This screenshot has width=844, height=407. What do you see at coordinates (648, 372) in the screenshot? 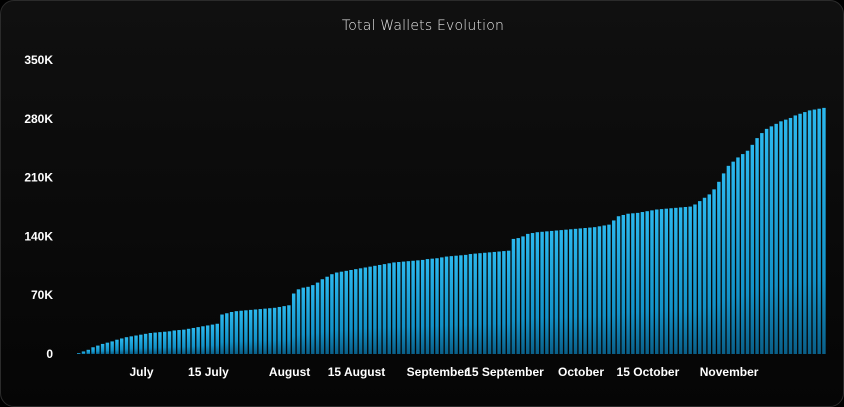
I see `x-tick-label: 15 October` at bounding box center [648, 372].